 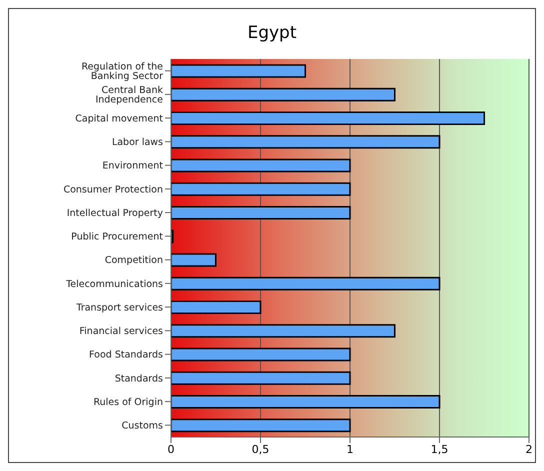 What do you see at coordinates (261, 449) in the screenshot?
I see `x-tick-label: 0,5` at bounding box center [261, 449].